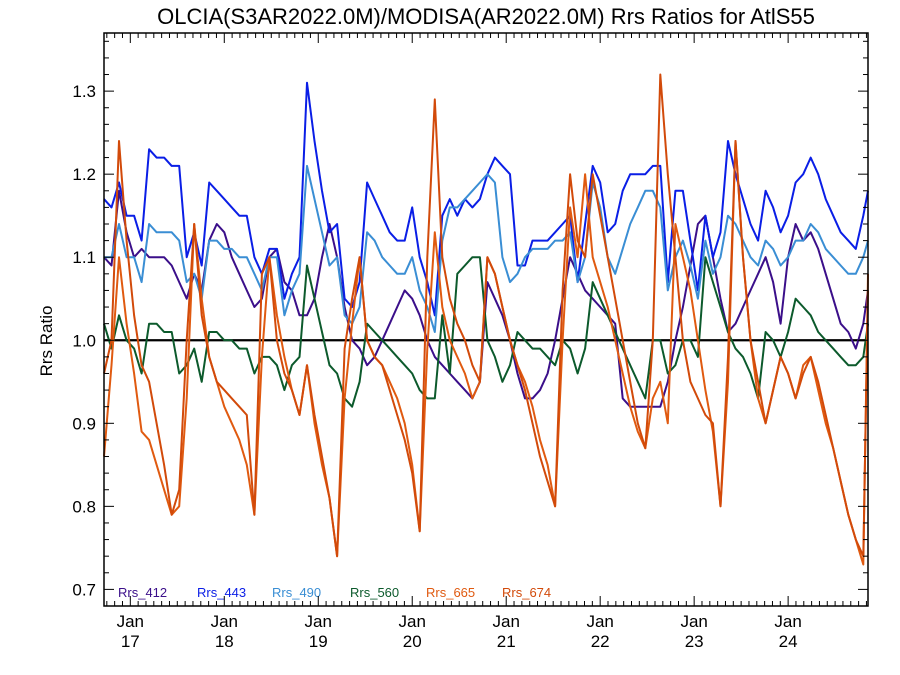 This screenshot has width=900, height=675. Describe the element at coordinates (221, 592) in the screenshot. I see `legend-entry-rrs-443: Rrs_443` at that location.